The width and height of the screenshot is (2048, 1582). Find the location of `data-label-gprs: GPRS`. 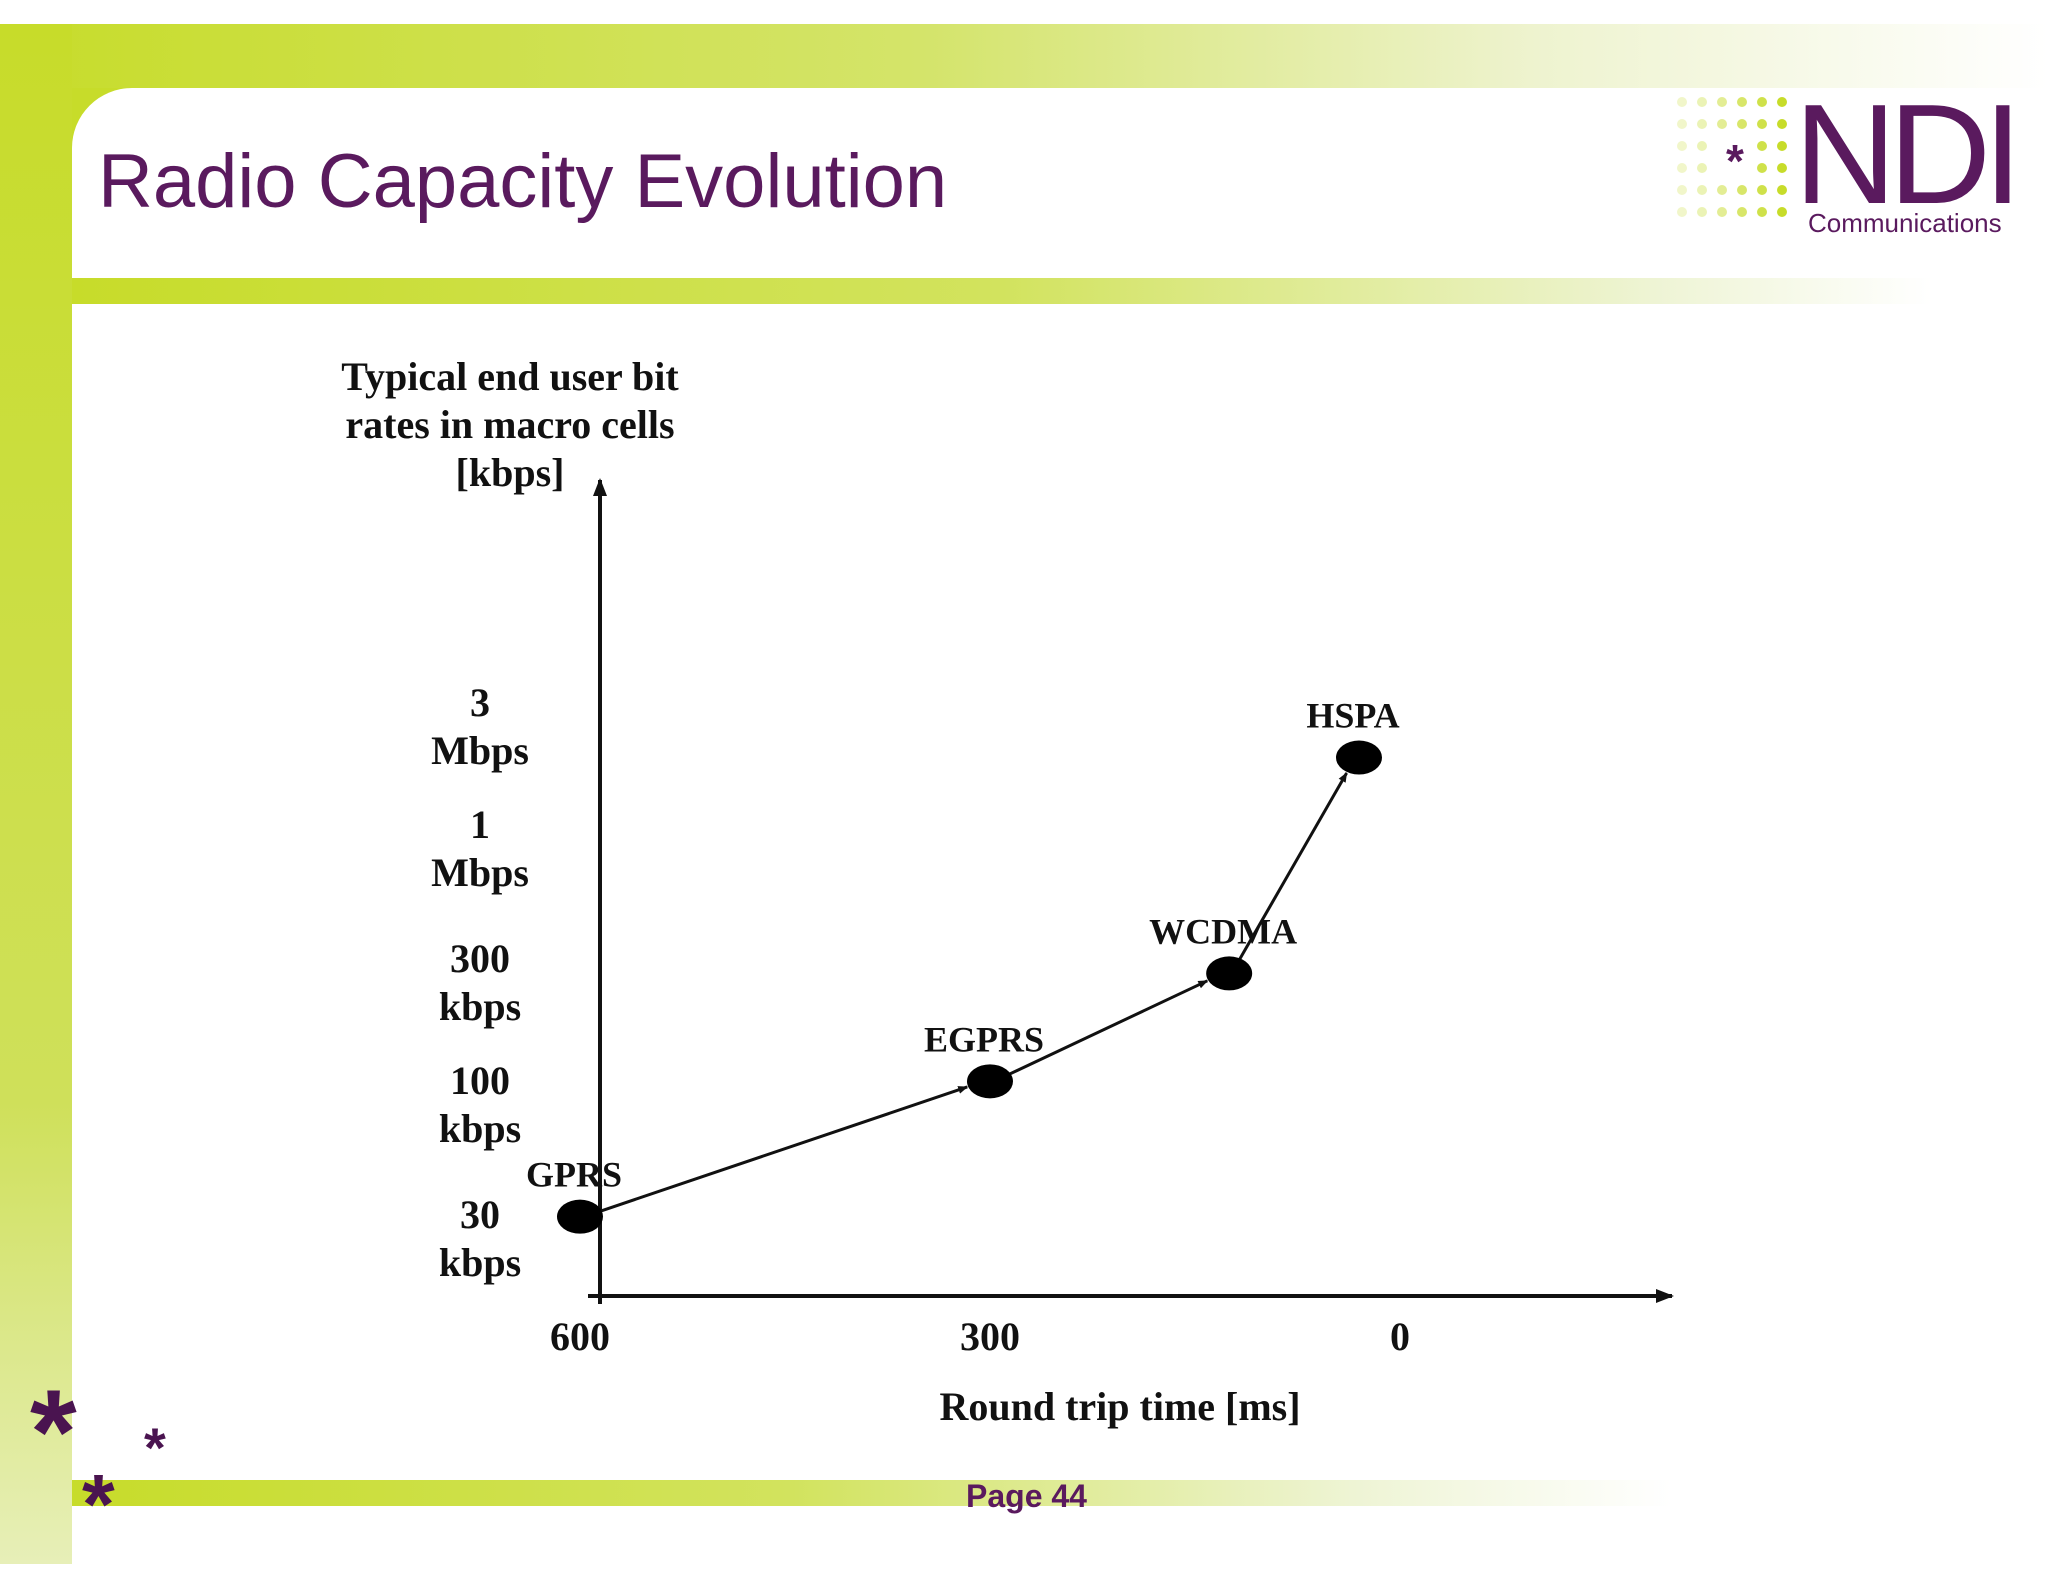

data-label-gprs: GPRS is located at coordinates (574, 1175).